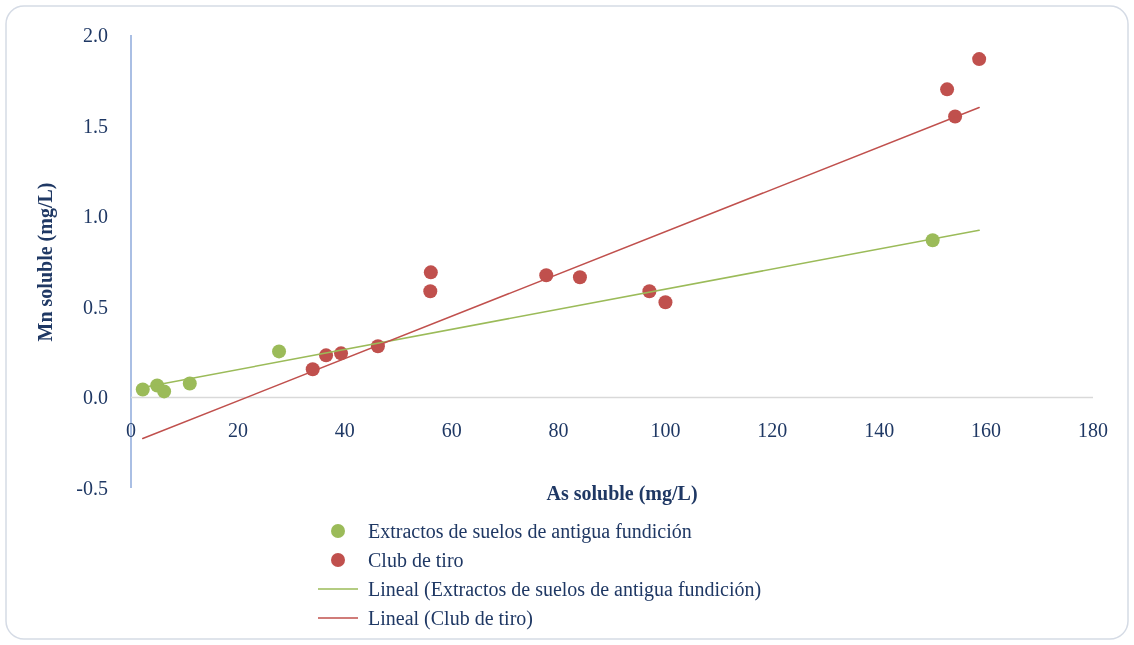 Image resolution: width=1134 pixels, height=645 pixels. I want to click on x-tick-label: 0, so click(131, 430).